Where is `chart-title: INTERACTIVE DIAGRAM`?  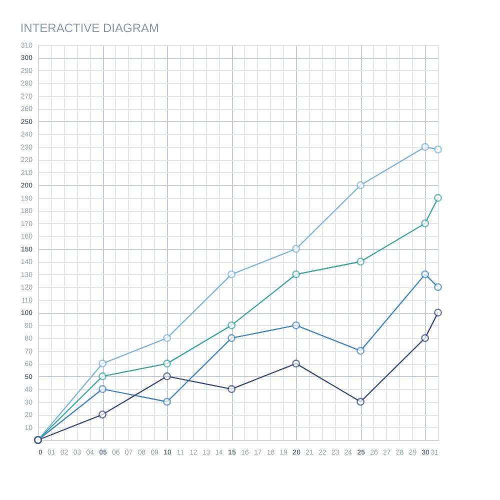 chart-title: INTERACTIVE DIAGRAM is located at coordinates (90, 28).